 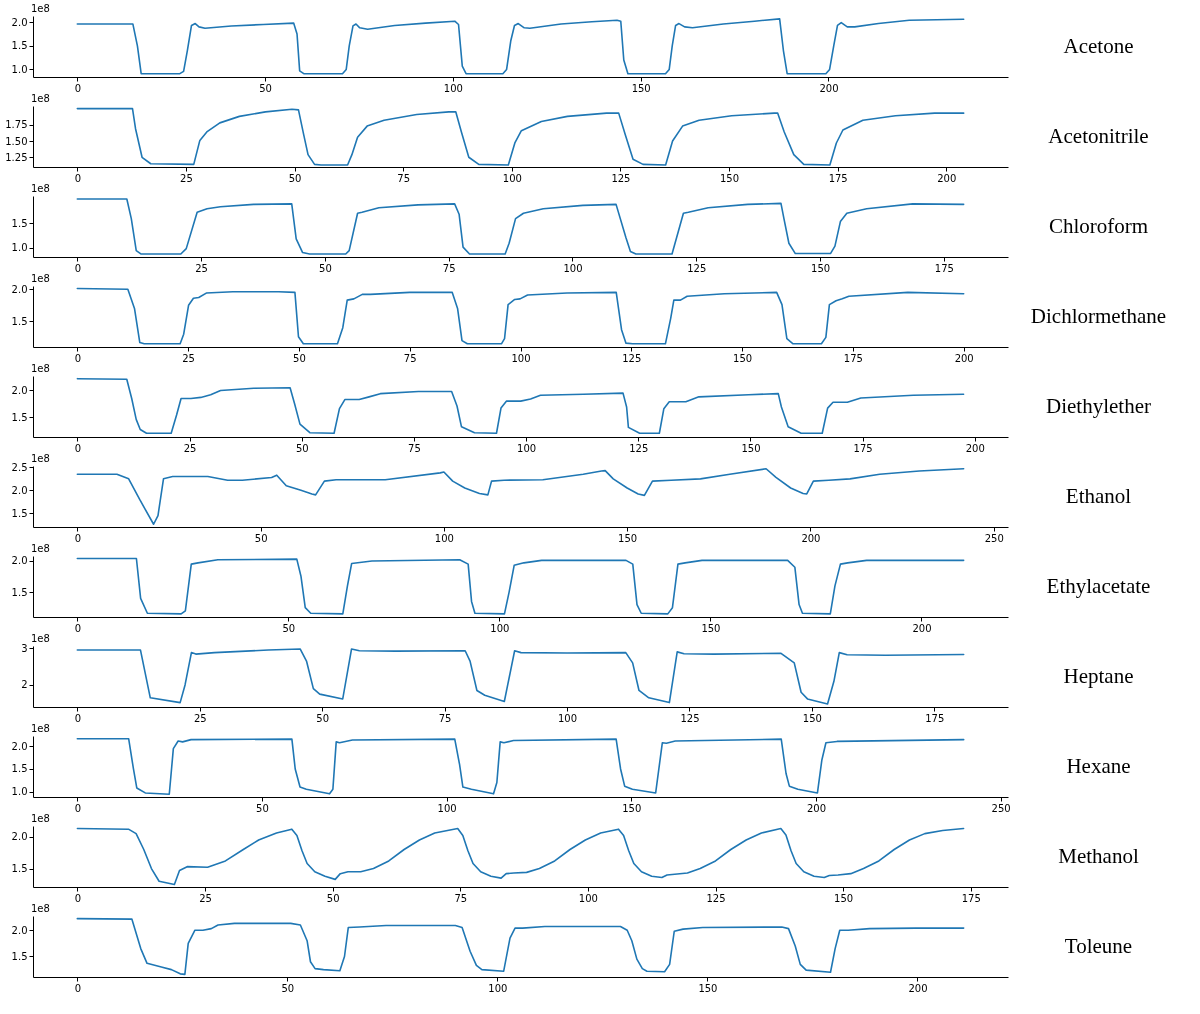 I want to click on text: Ethylacetate, so click(x=1098, y=585).